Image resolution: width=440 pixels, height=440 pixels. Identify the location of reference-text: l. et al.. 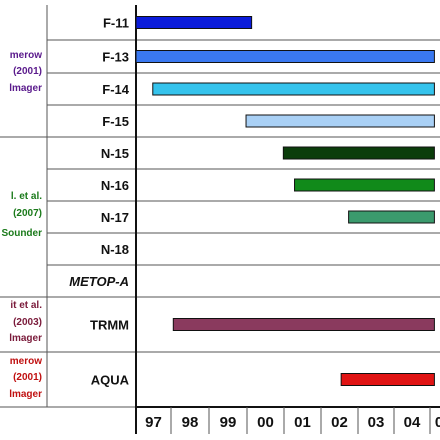
(26, 196).